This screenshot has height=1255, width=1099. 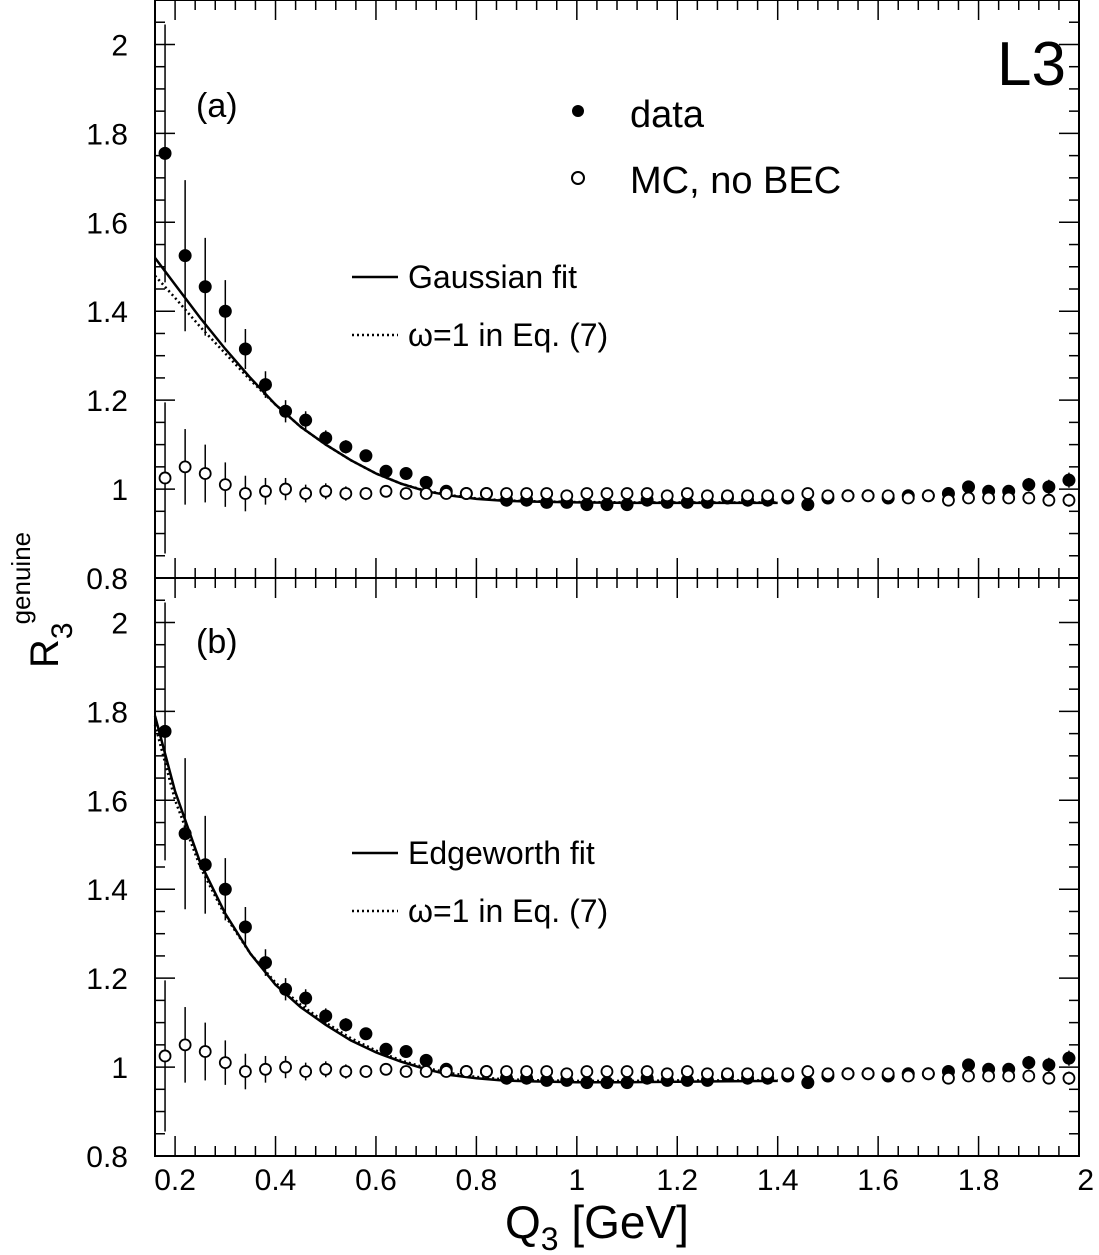 What do you see at coordinates (107, 801) in the screenshot?
I see `y-tick-label: 1.6` at bounding box center [107, 801].